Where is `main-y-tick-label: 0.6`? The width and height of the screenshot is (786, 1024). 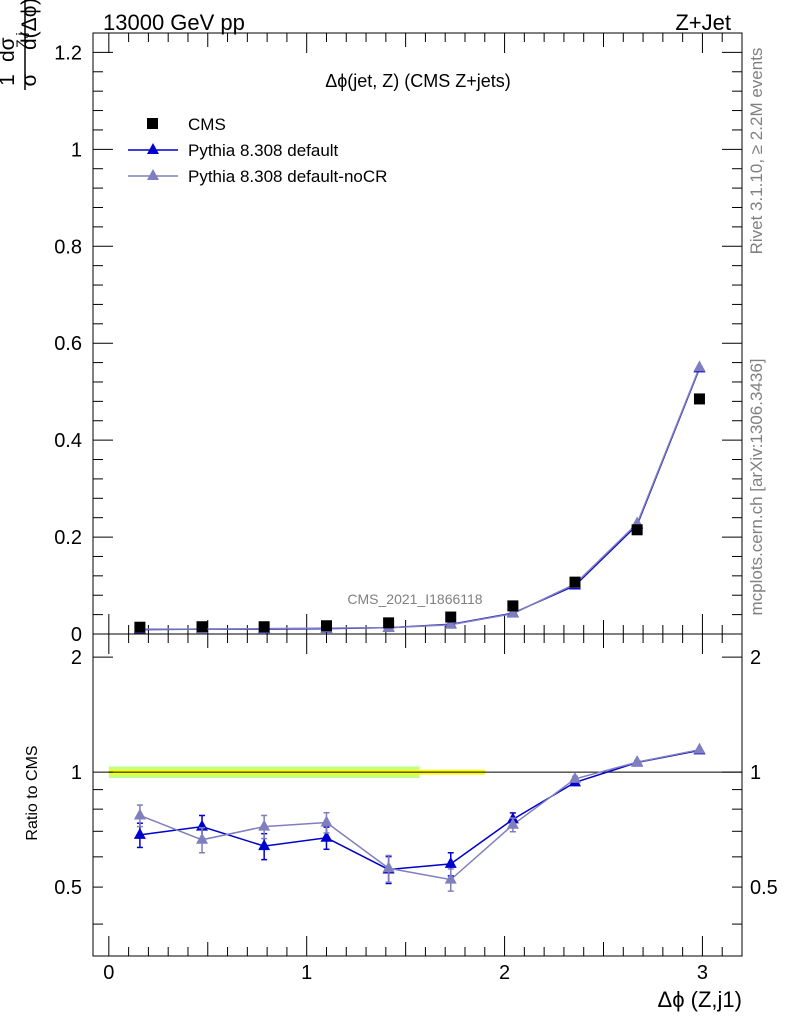 main-y-tick-label: 0.6 is located at coordinates (68, 344).